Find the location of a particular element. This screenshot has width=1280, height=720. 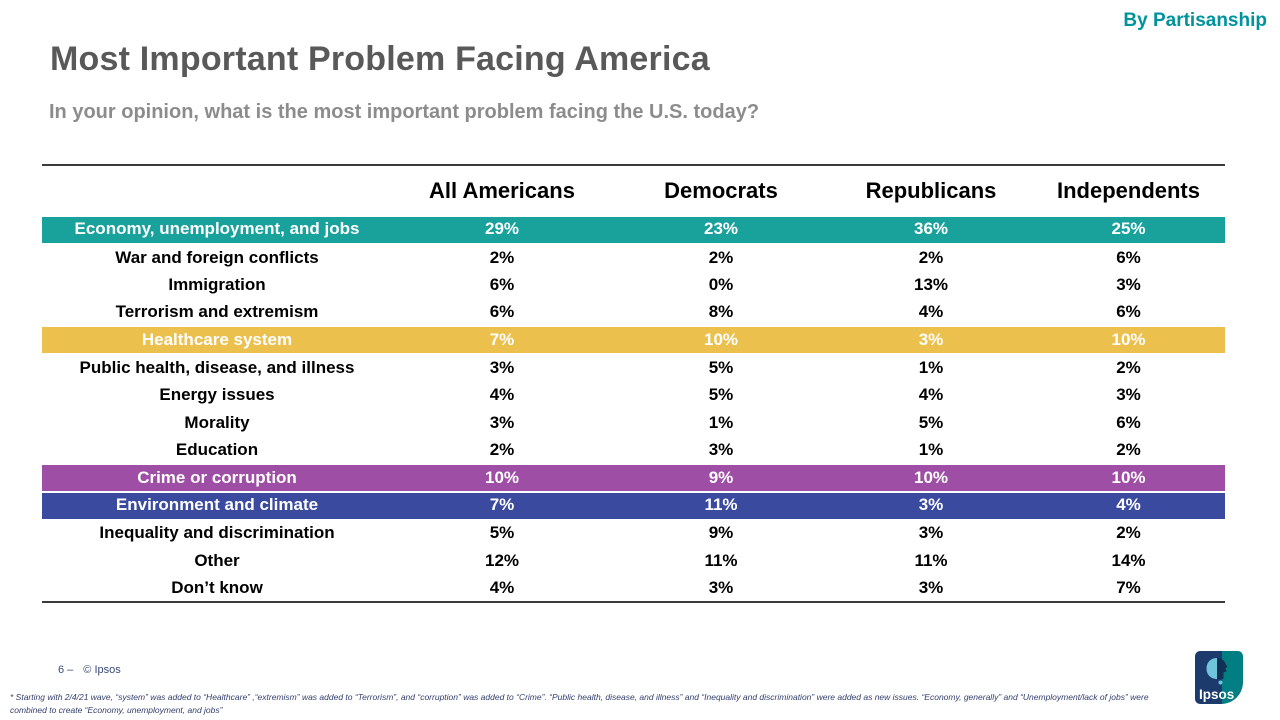

logo-face-dot is located at coordinates (1220, 682).